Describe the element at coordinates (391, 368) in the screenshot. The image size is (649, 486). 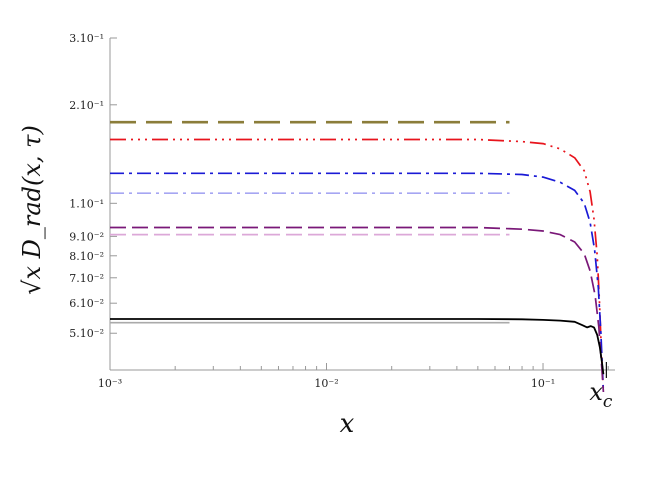
I see `minor-ticks` at that location.